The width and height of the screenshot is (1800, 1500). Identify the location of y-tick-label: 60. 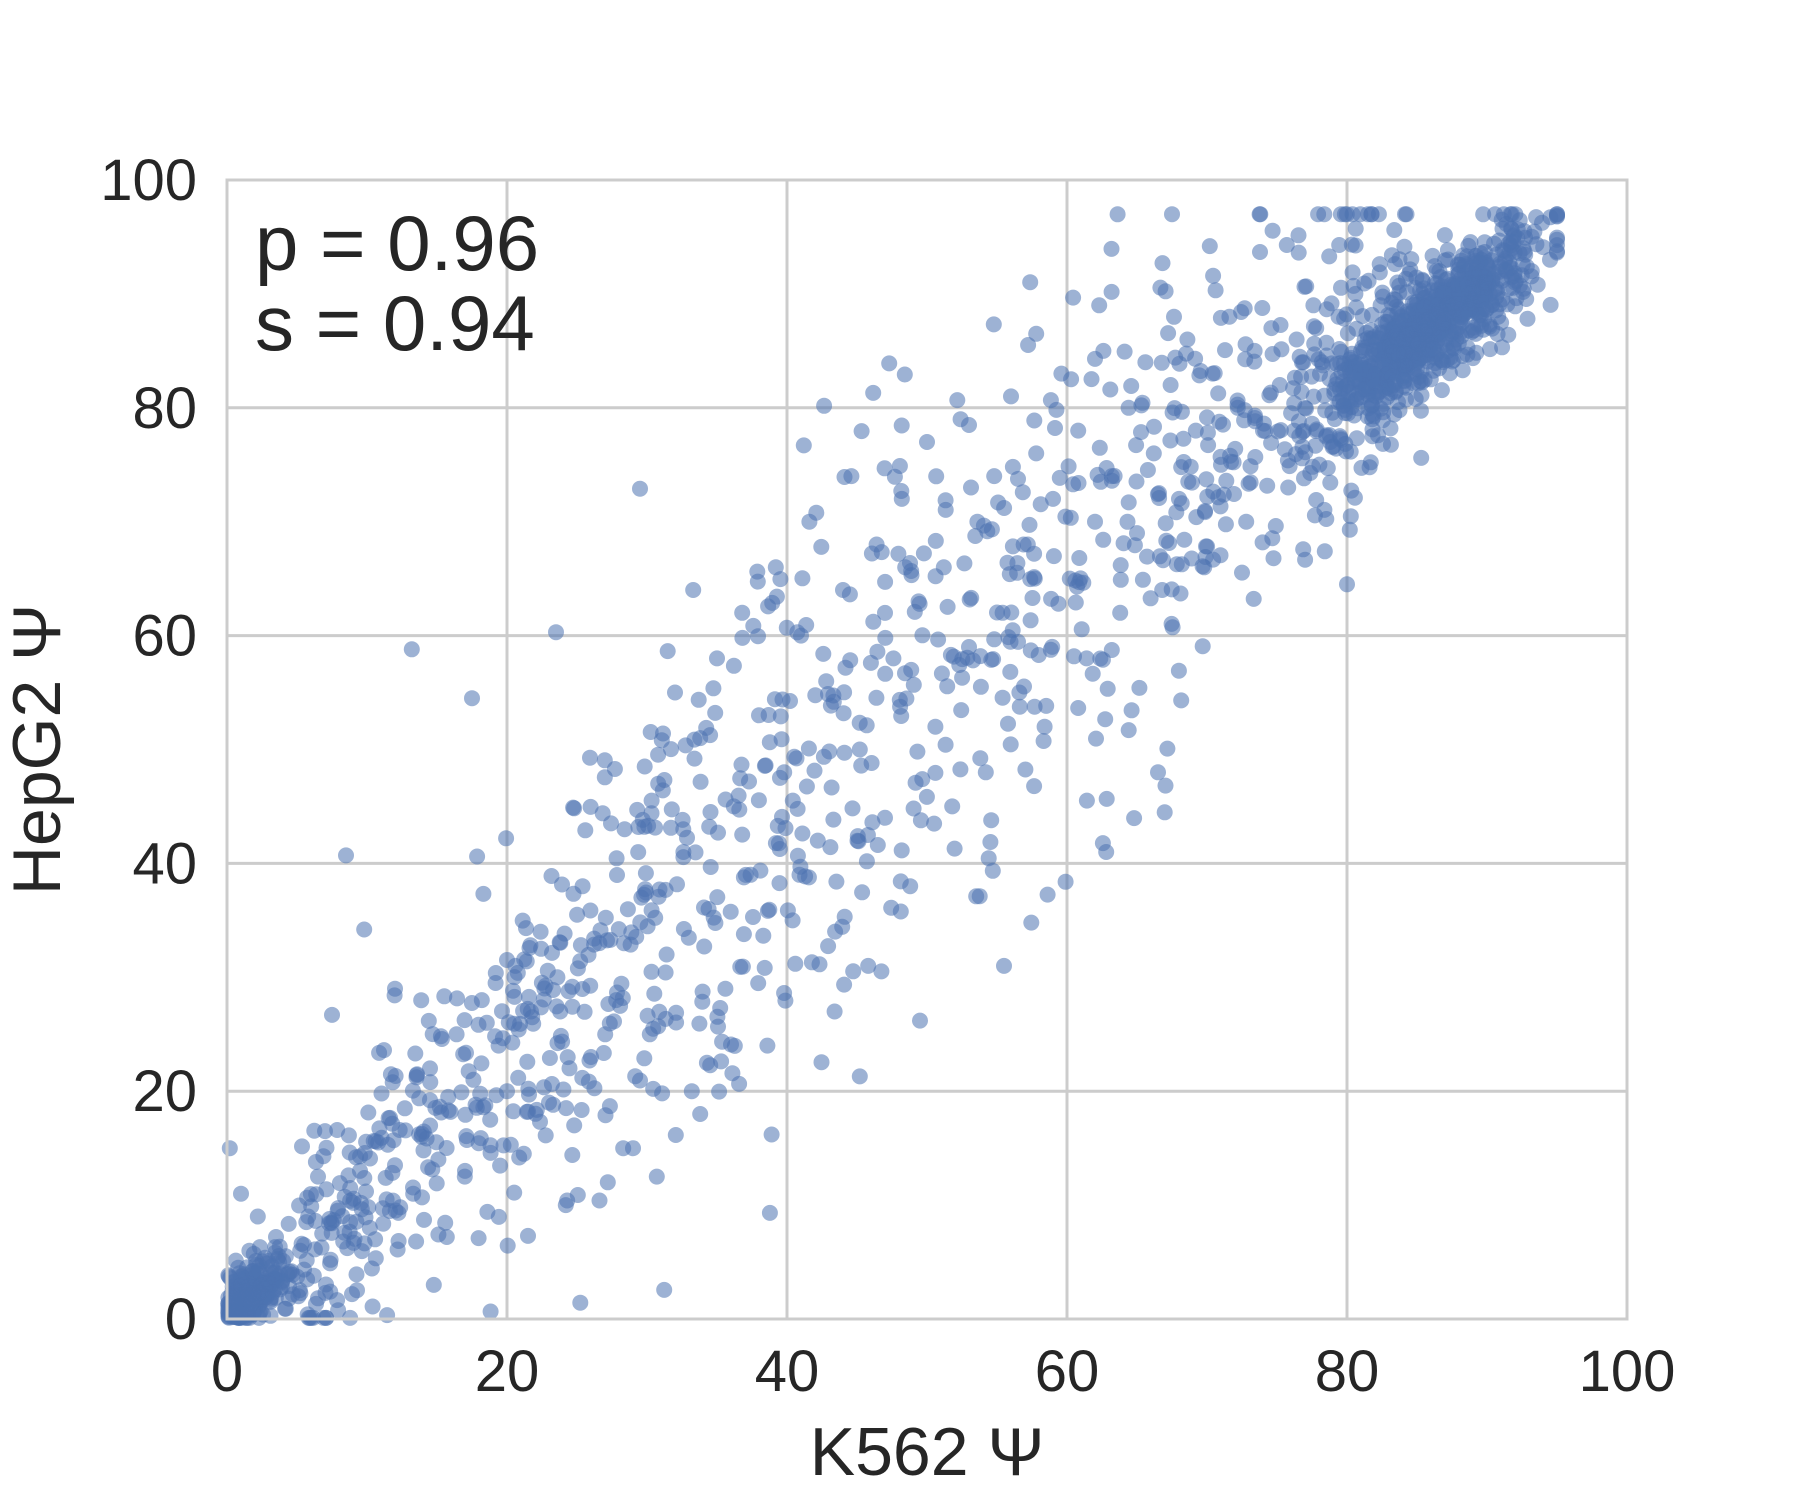
(164, 636).